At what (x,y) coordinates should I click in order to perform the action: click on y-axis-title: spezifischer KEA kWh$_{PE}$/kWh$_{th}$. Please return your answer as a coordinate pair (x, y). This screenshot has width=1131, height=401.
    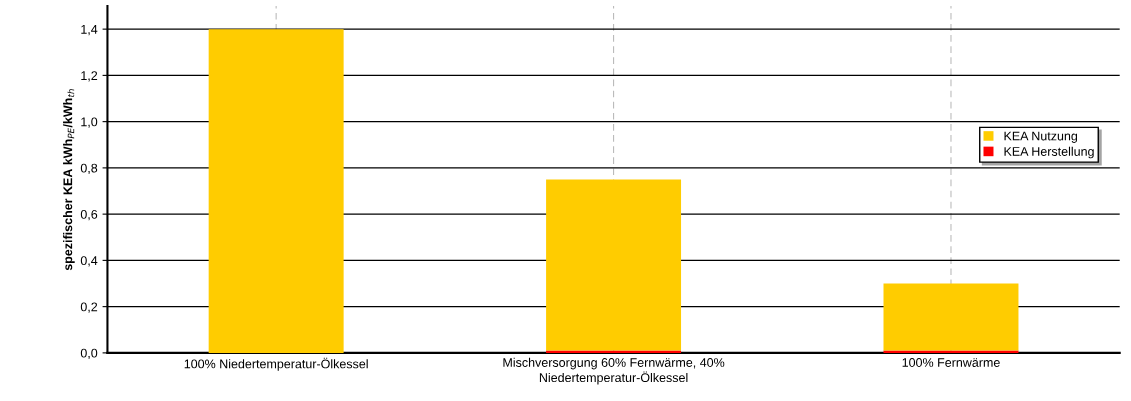
    Looking at the image, I should click on (69, 180).